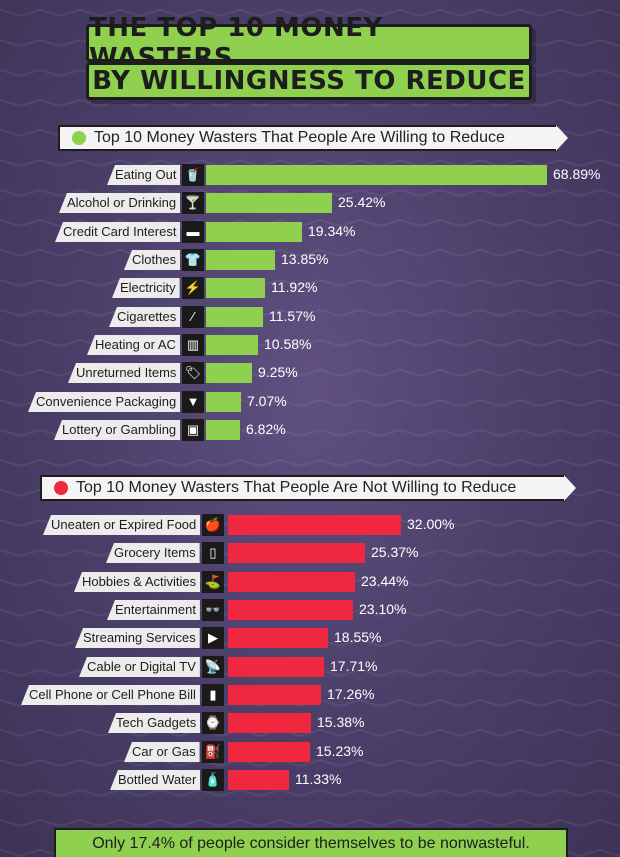 The image size is (620, 857). Describe the element at coordinates (61, 488) in the screenshot. I see `chart-2-bullet` at that location.